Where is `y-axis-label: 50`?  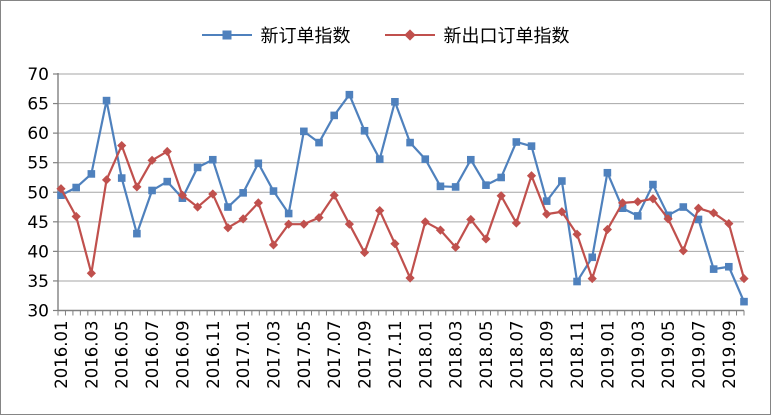 y-axis-label: 50 is located at coordinates (38, 193).